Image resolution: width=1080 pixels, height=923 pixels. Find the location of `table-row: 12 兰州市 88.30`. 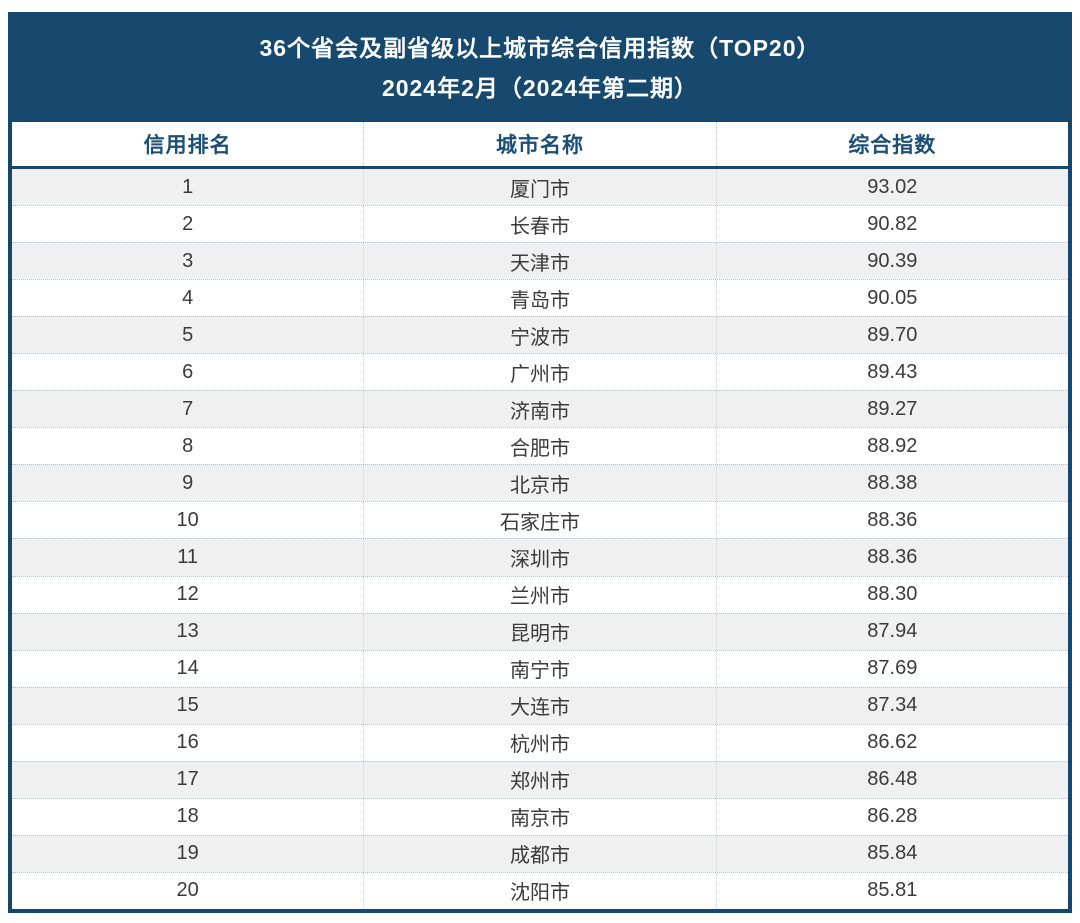

table-row: 12 兰州市 88.30 is located at coordinates (540, 594).